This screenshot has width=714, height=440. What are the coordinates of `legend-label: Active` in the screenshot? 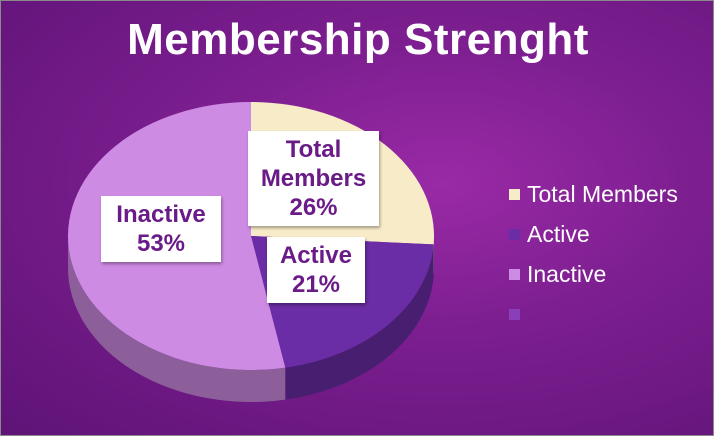 It's located at (558, 234).